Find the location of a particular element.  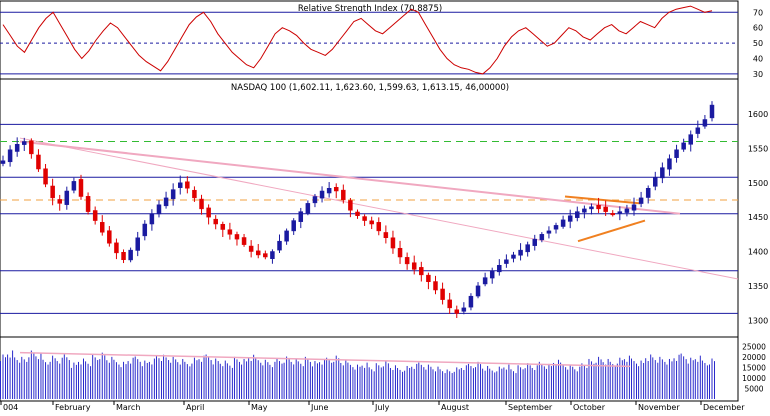

x-tick-label: March is located at coordinates (128, 407).